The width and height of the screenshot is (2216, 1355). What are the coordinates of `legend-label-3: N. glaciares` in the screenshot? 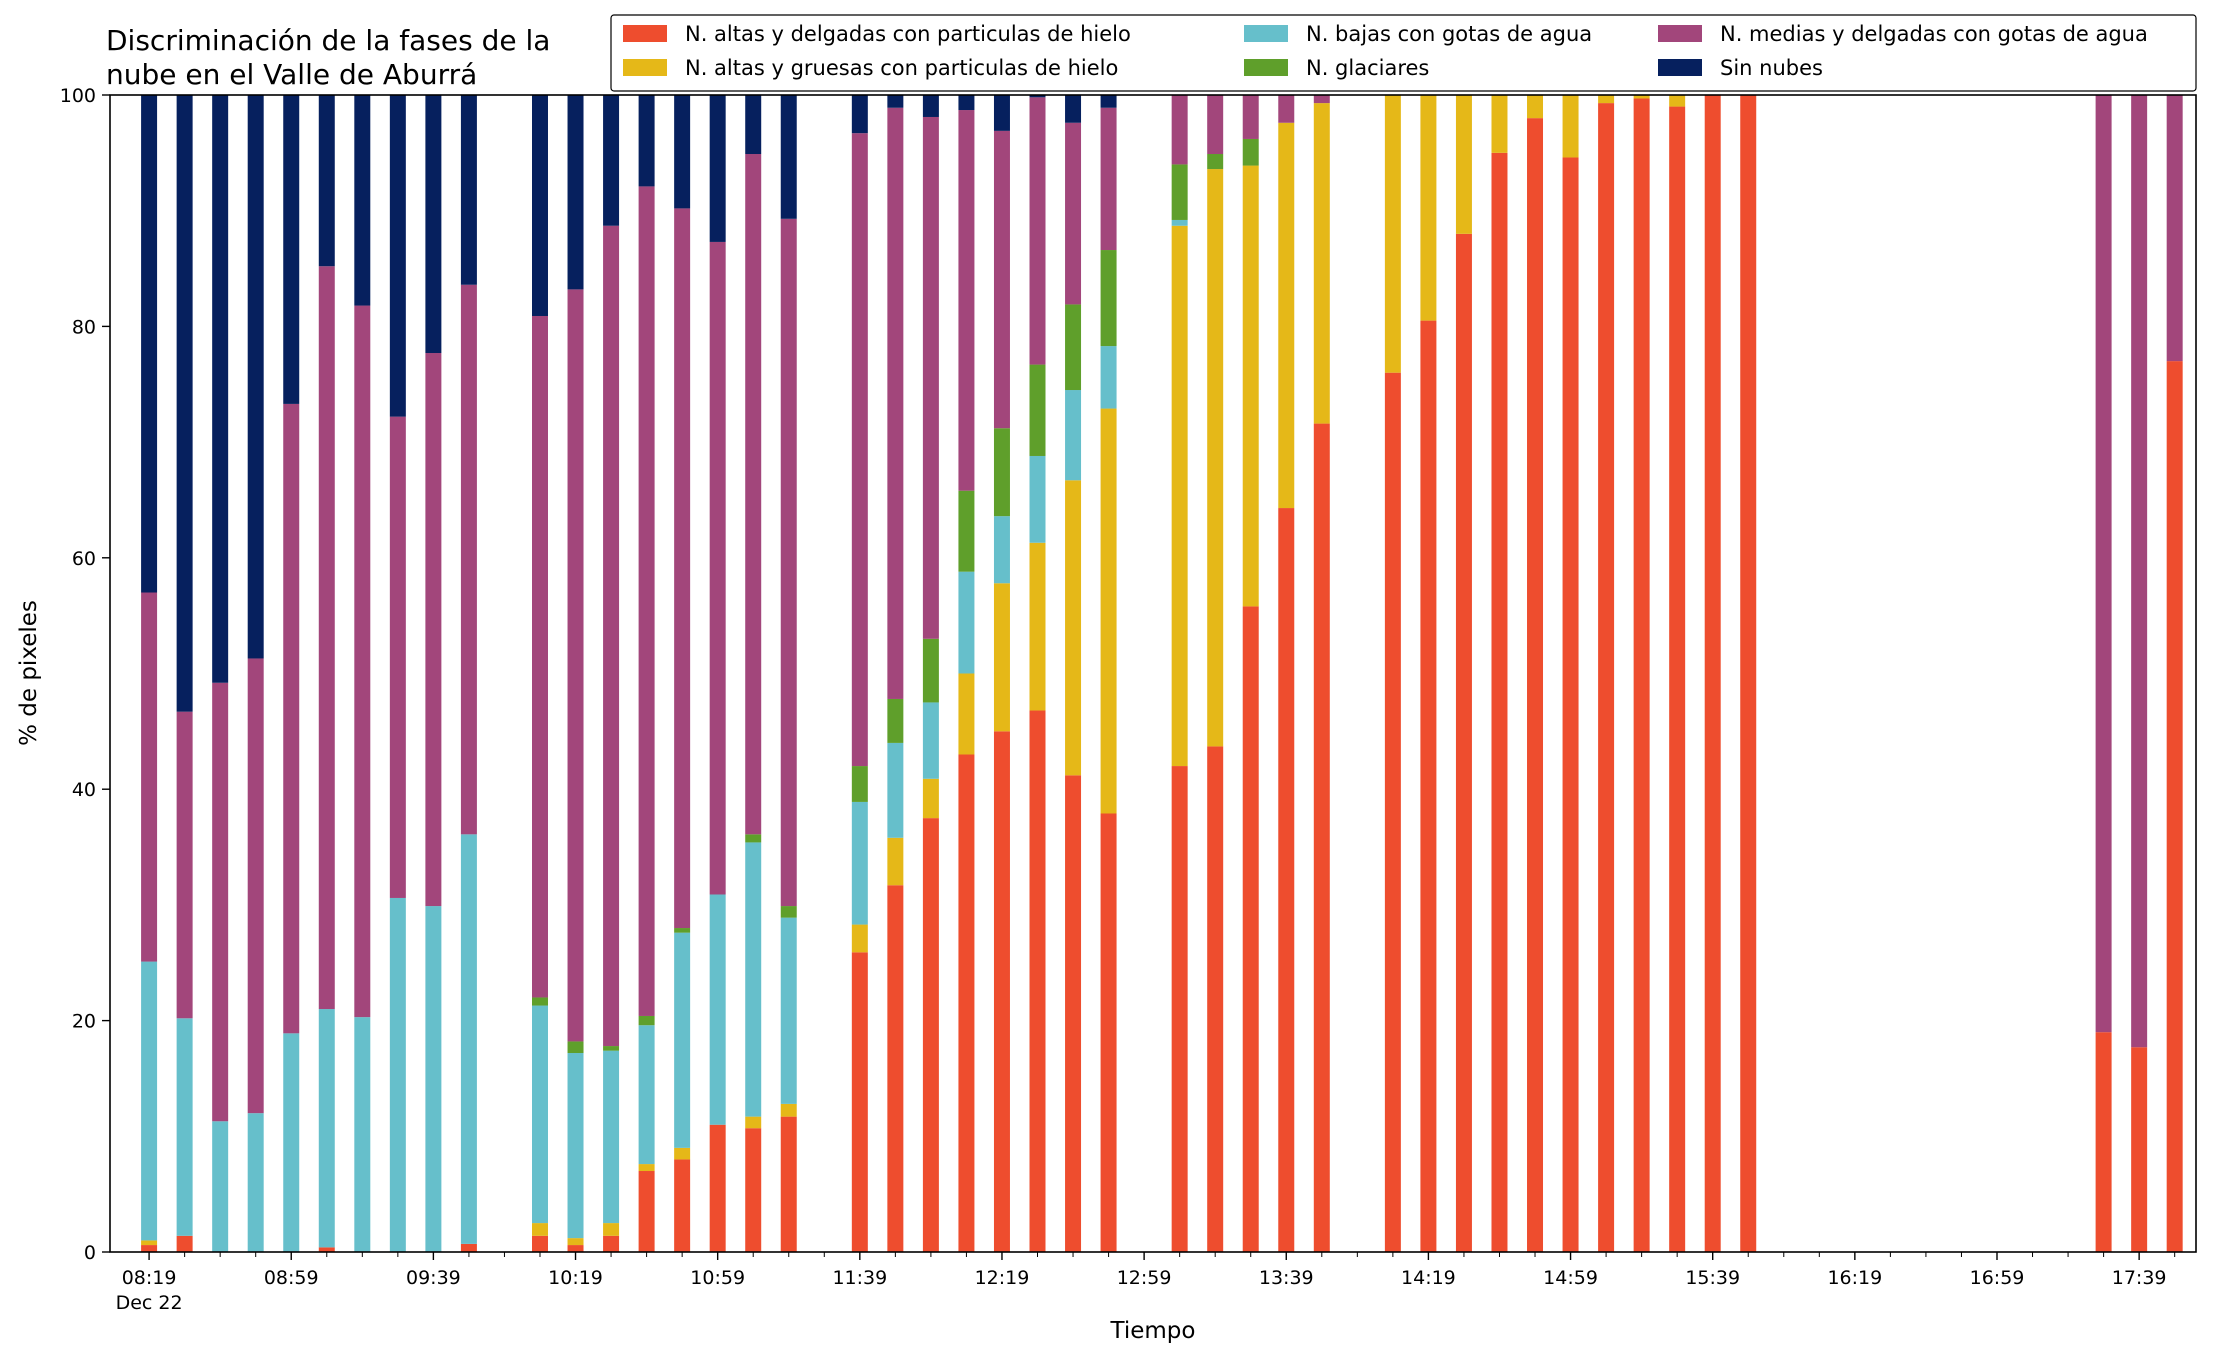 It's located at (1367, 68).